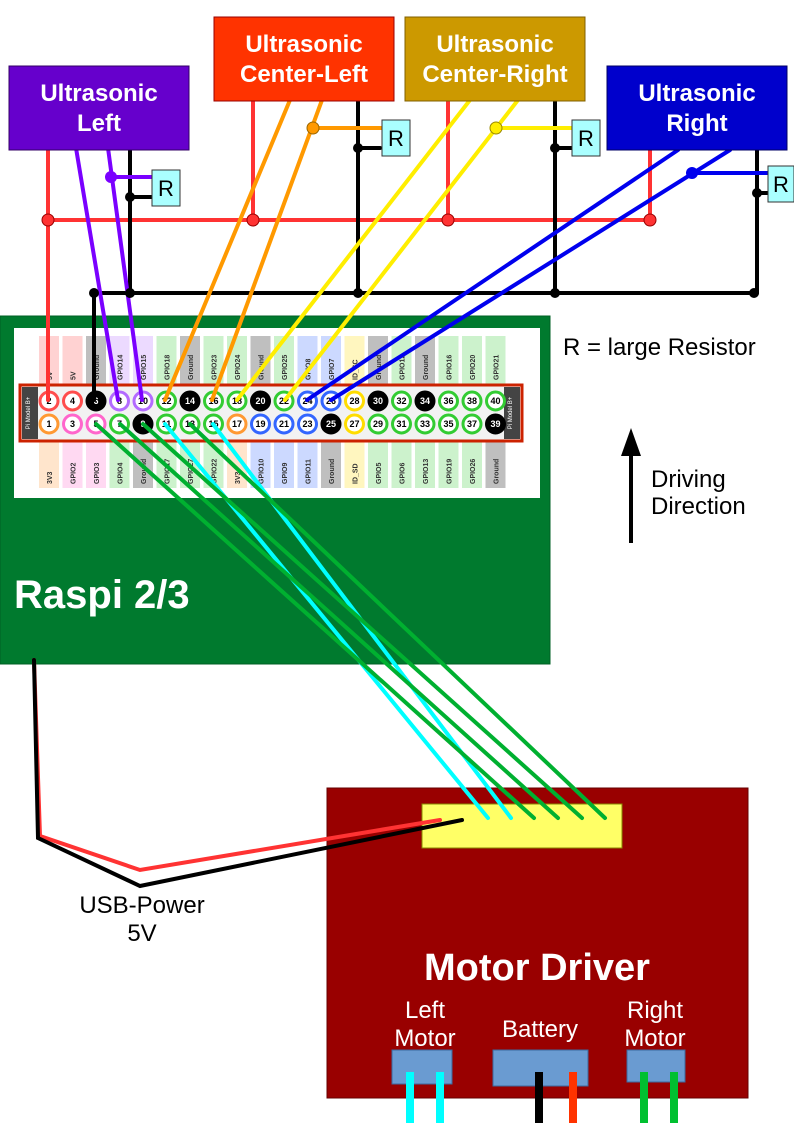 This screenshot has height=1123, width=794. I want to click on direction-label-2: Direction, so click(698, 506).